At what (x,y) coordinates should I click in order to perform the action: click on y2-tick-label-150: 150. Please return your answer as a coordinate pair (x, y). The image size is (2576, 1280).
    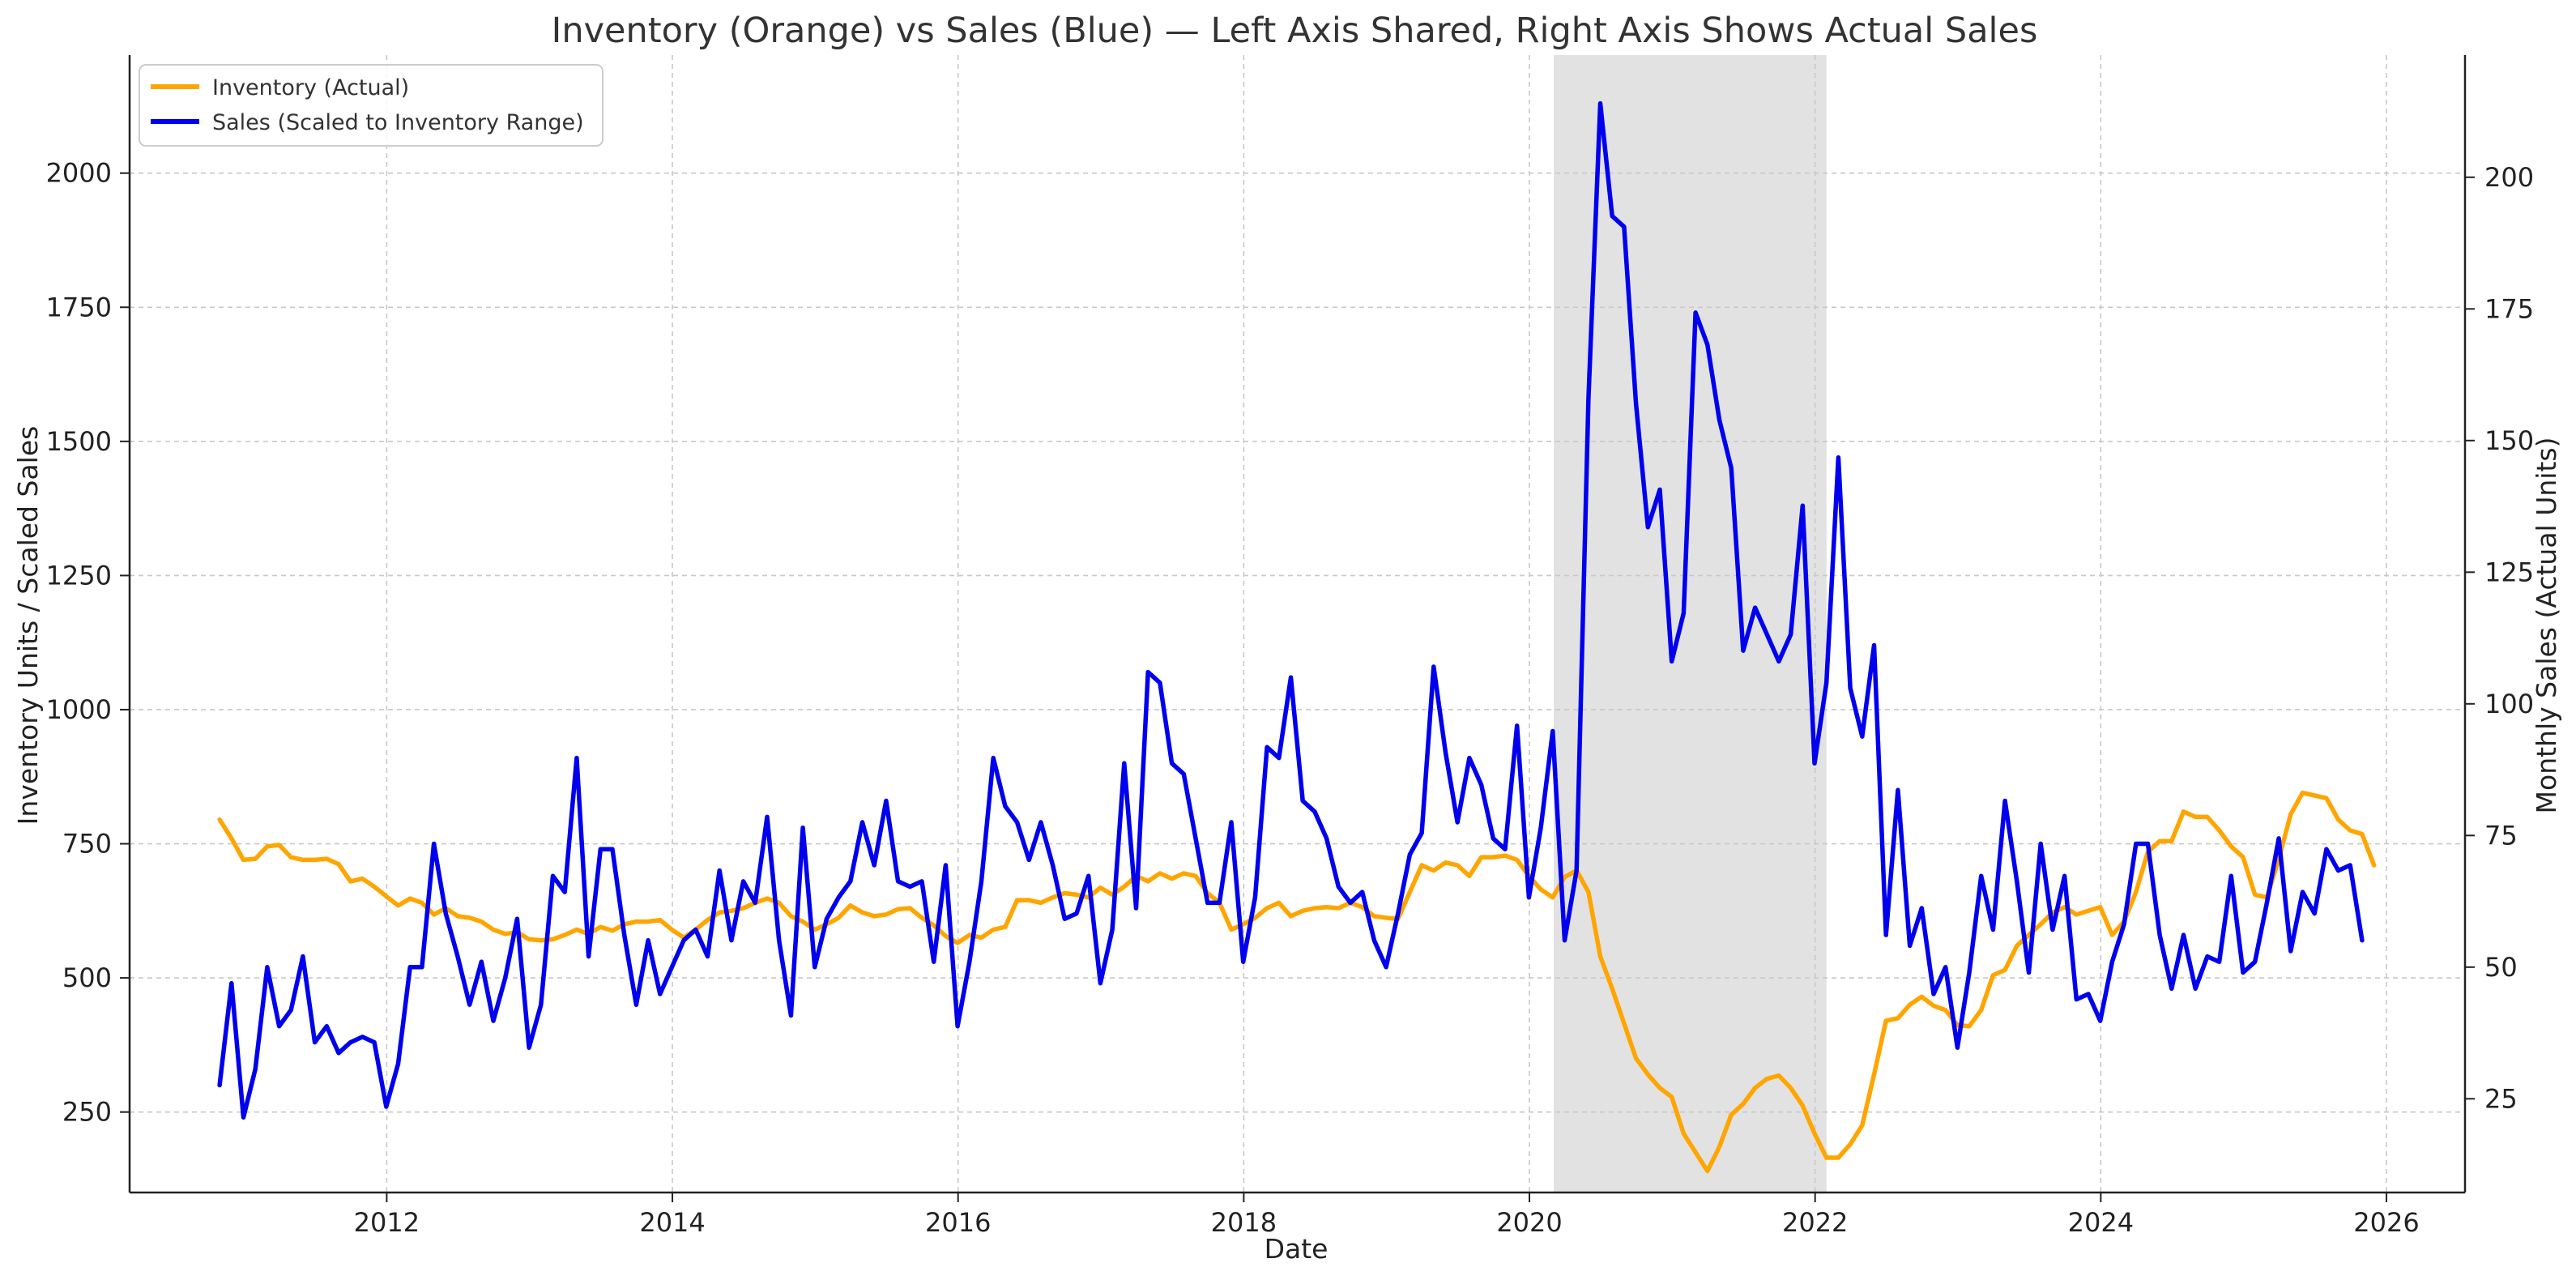
    Looking at the image, I should click on (2509, 440).